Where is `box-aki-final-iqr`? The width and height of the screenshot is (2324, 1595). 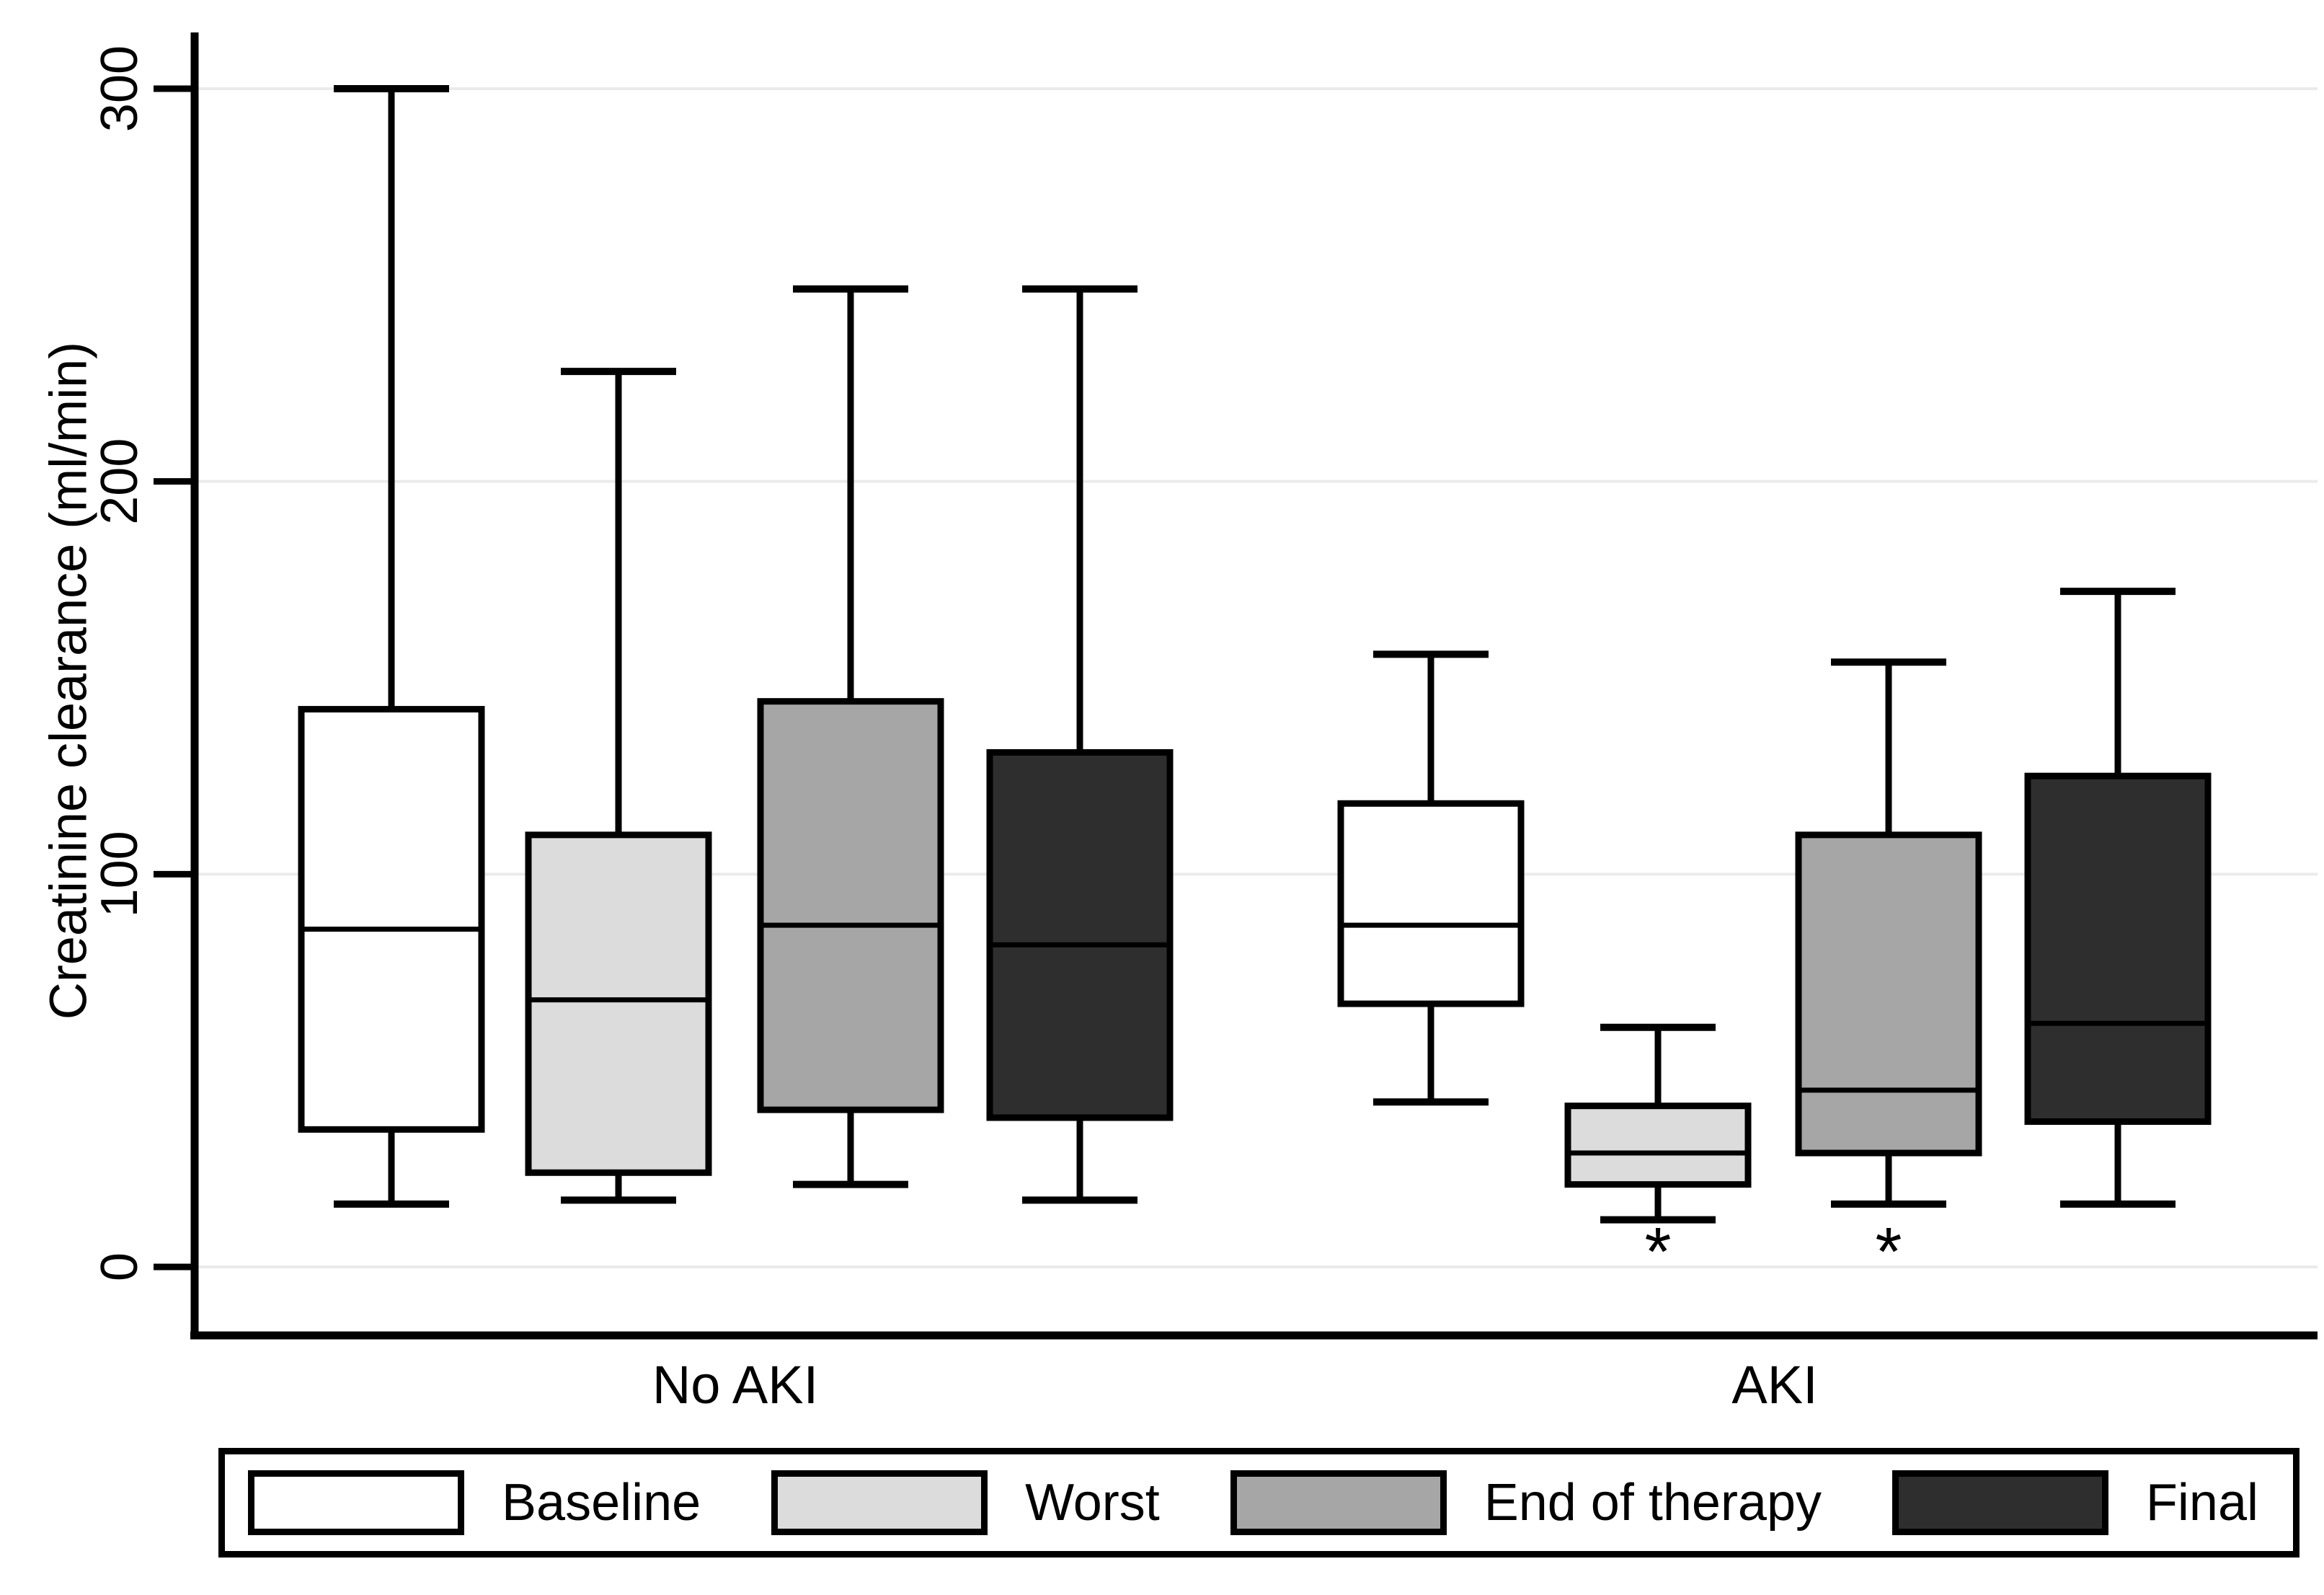
box-aki-final-iqr is located at coordinates (2118, 949).